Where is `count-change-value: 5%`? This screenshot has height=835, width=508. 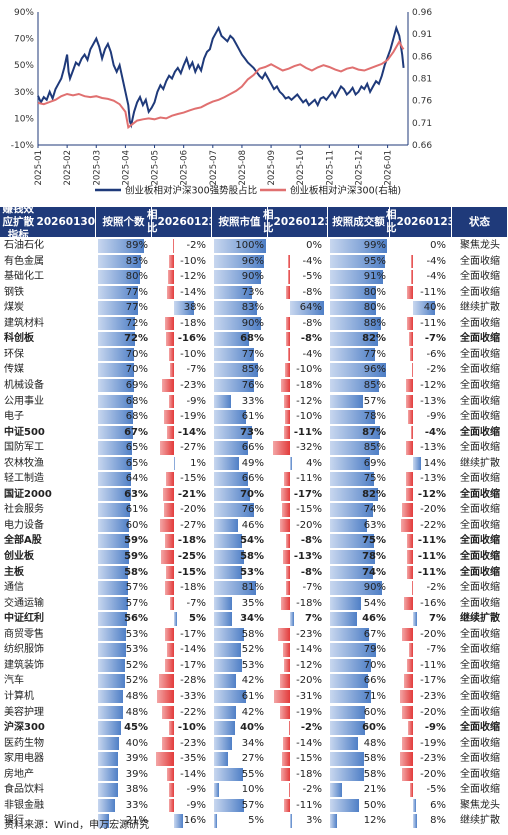 count-change-value: 5% is located at coordinates (197, 619).